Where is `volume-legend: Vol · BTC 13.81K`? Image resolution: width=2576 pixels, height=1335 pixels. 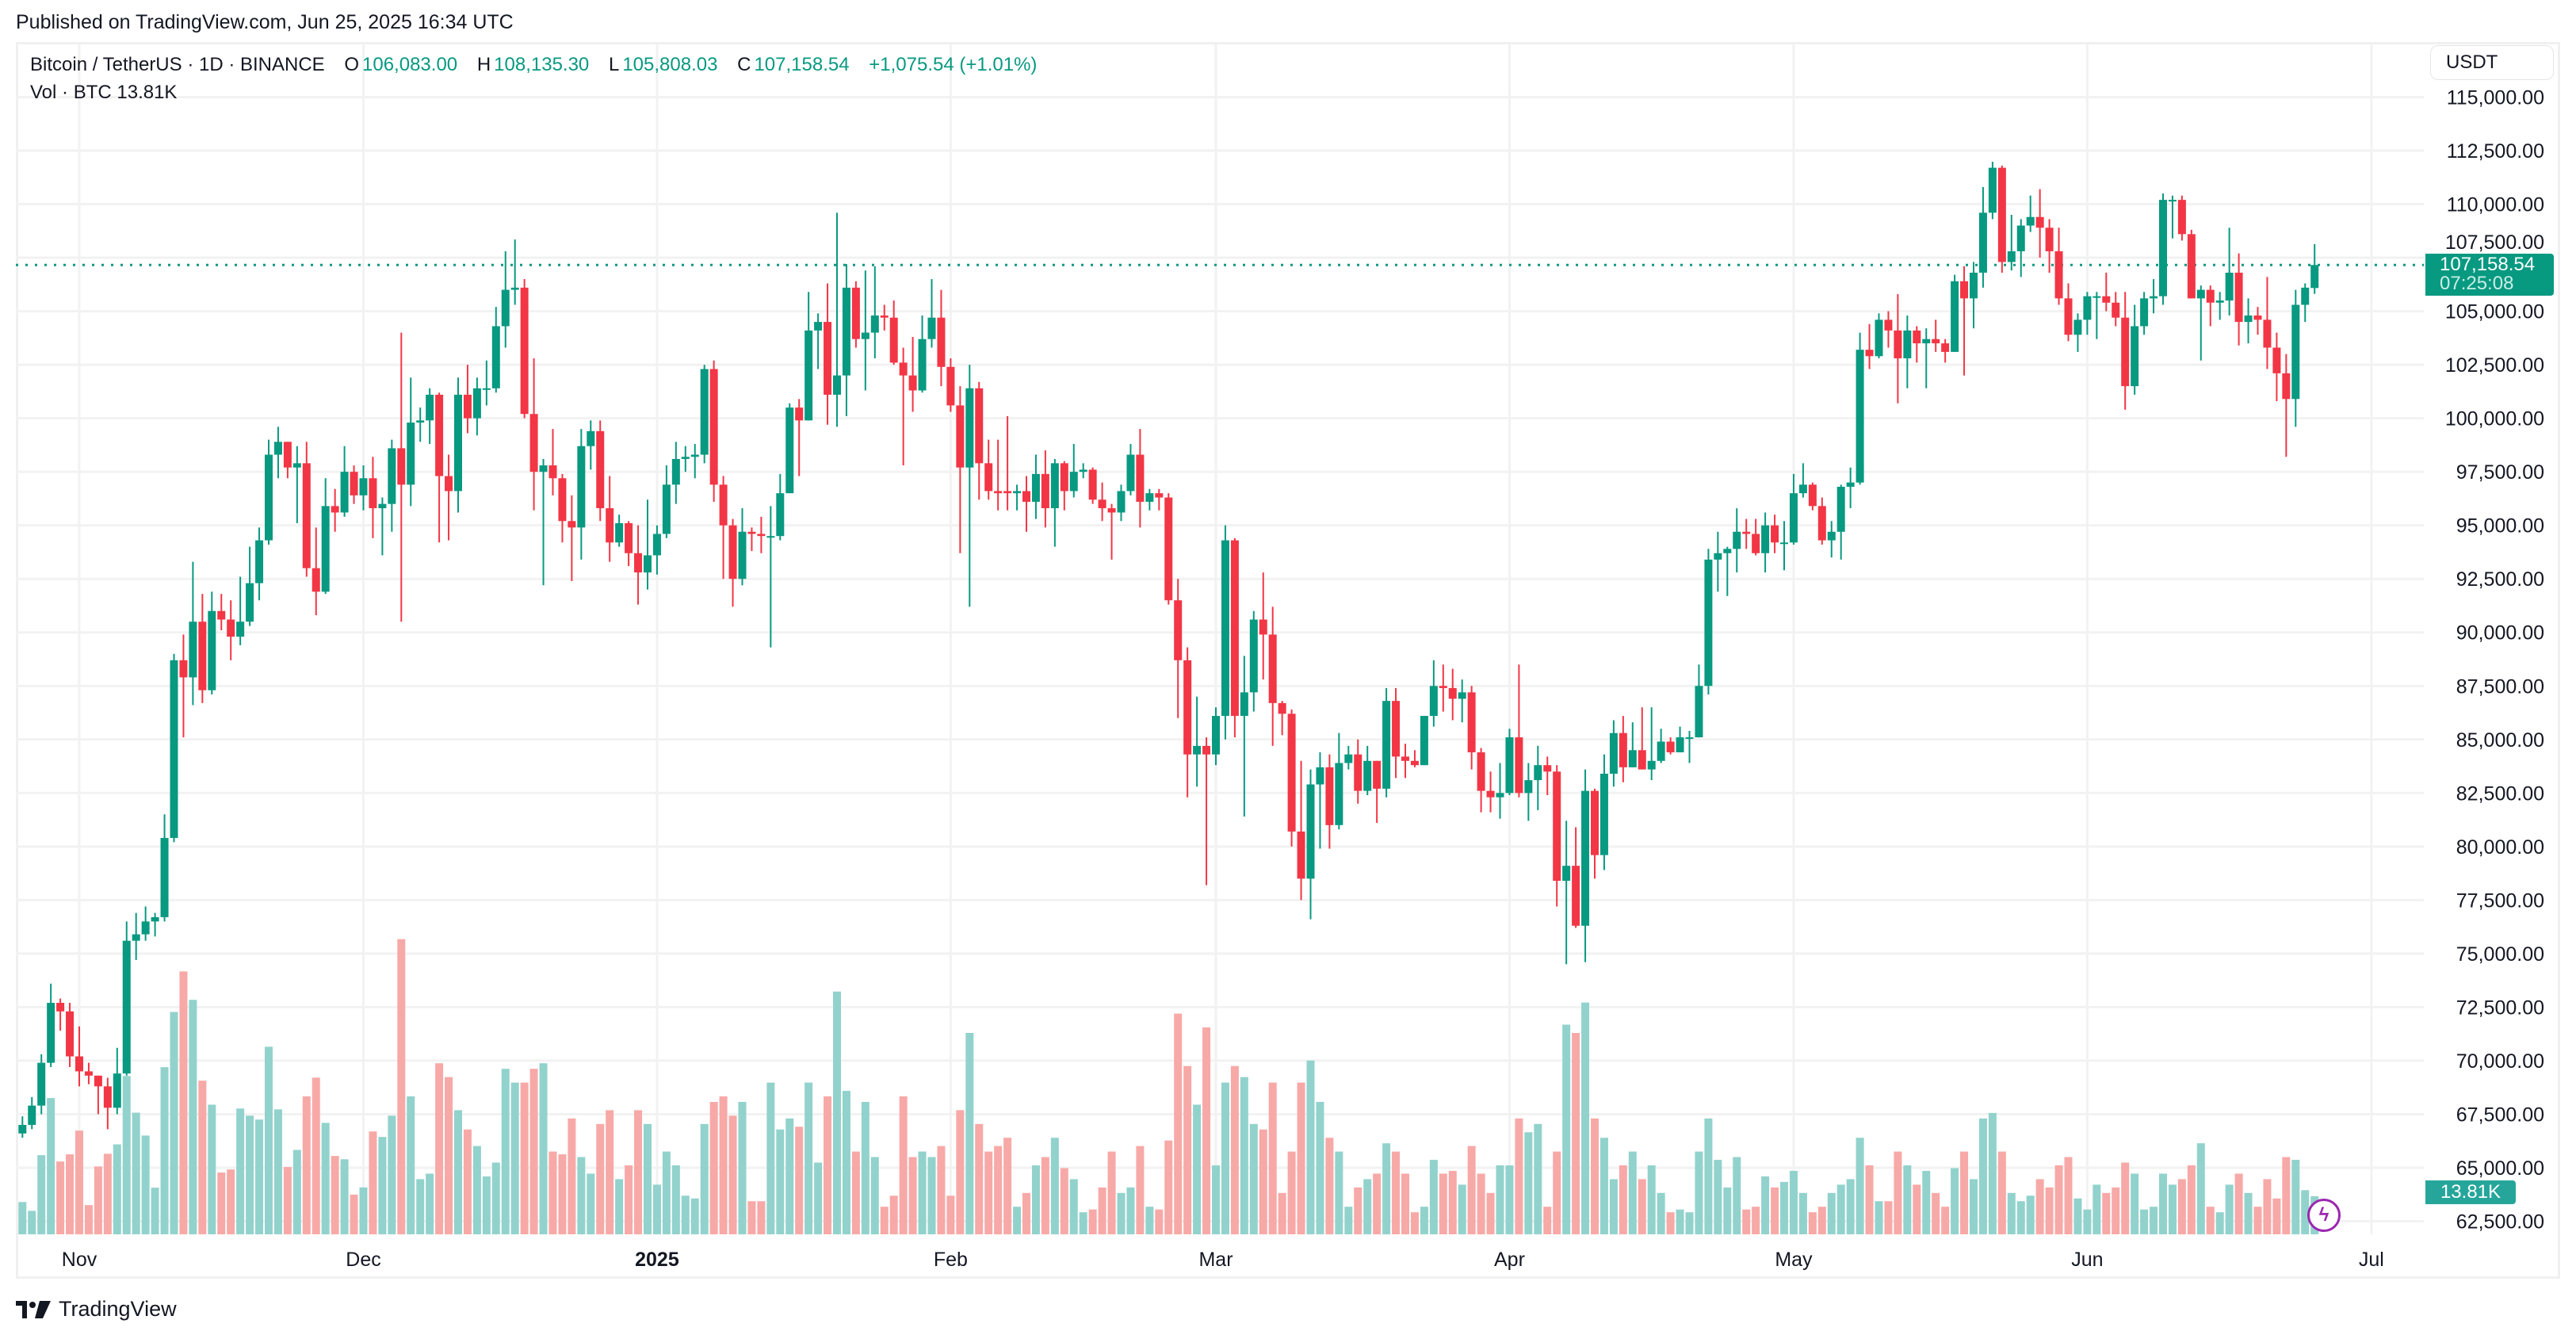 volume-legend: Vol · BTC 13.81K is located at coordinates (103, 93).